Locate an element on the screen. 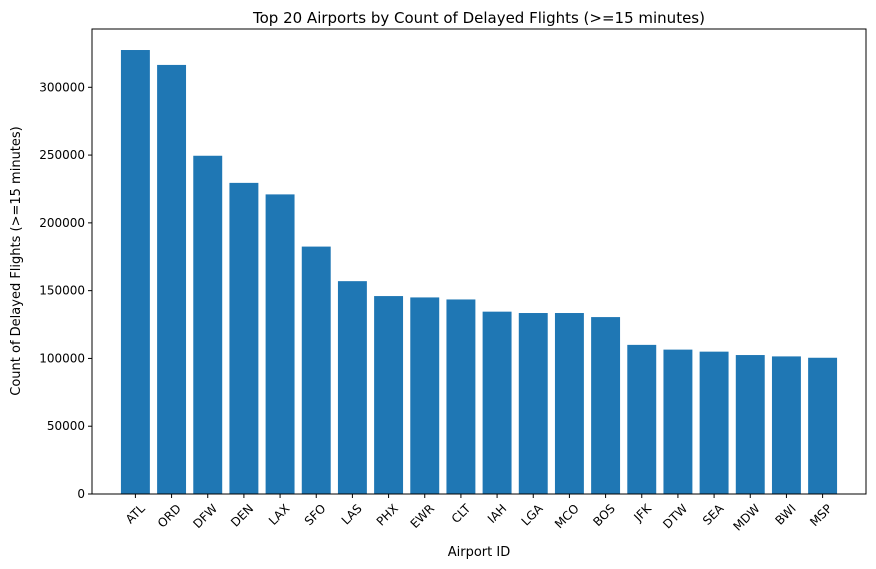  x-tick-label-sea: SEA is located at coordinates (713, 514).